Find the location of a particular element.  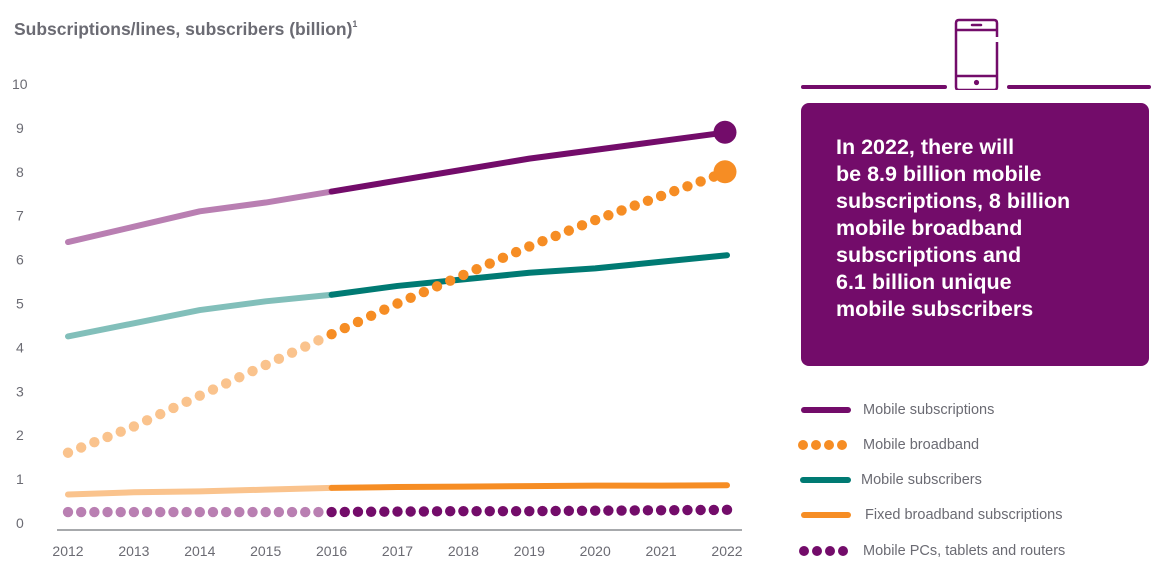

x-tick-label: 2017 is located at coordinates (397, 551).